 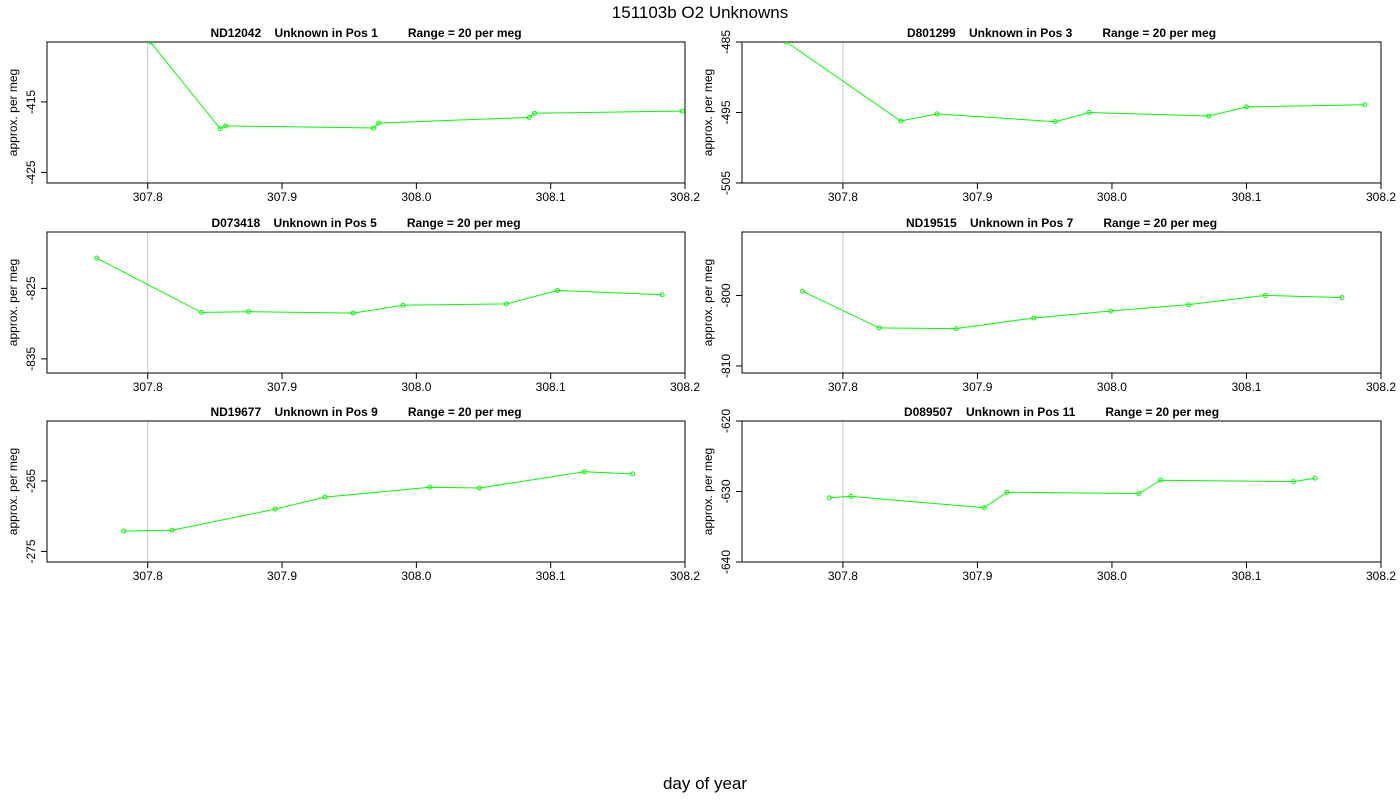 I want to click on y-tick-label: -495, so click(x=726, y=112).